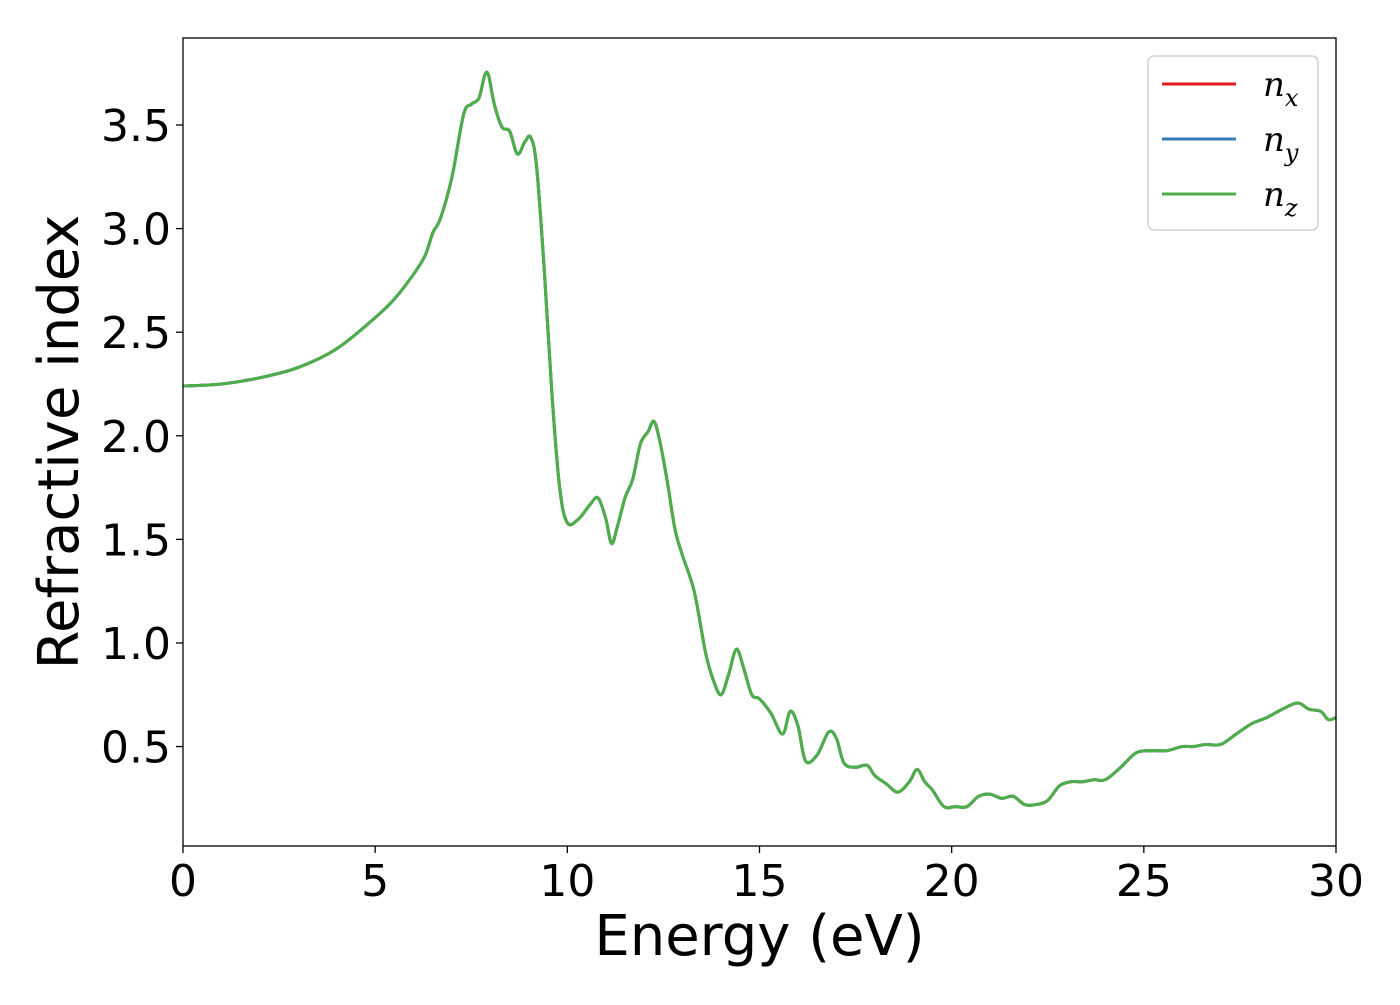 The width and height of the screenshot is (1400, 1005). Describe the element at coordinates (1230, 143) in the screenshot. I see `legend-entries: nx ny nz` at that location.